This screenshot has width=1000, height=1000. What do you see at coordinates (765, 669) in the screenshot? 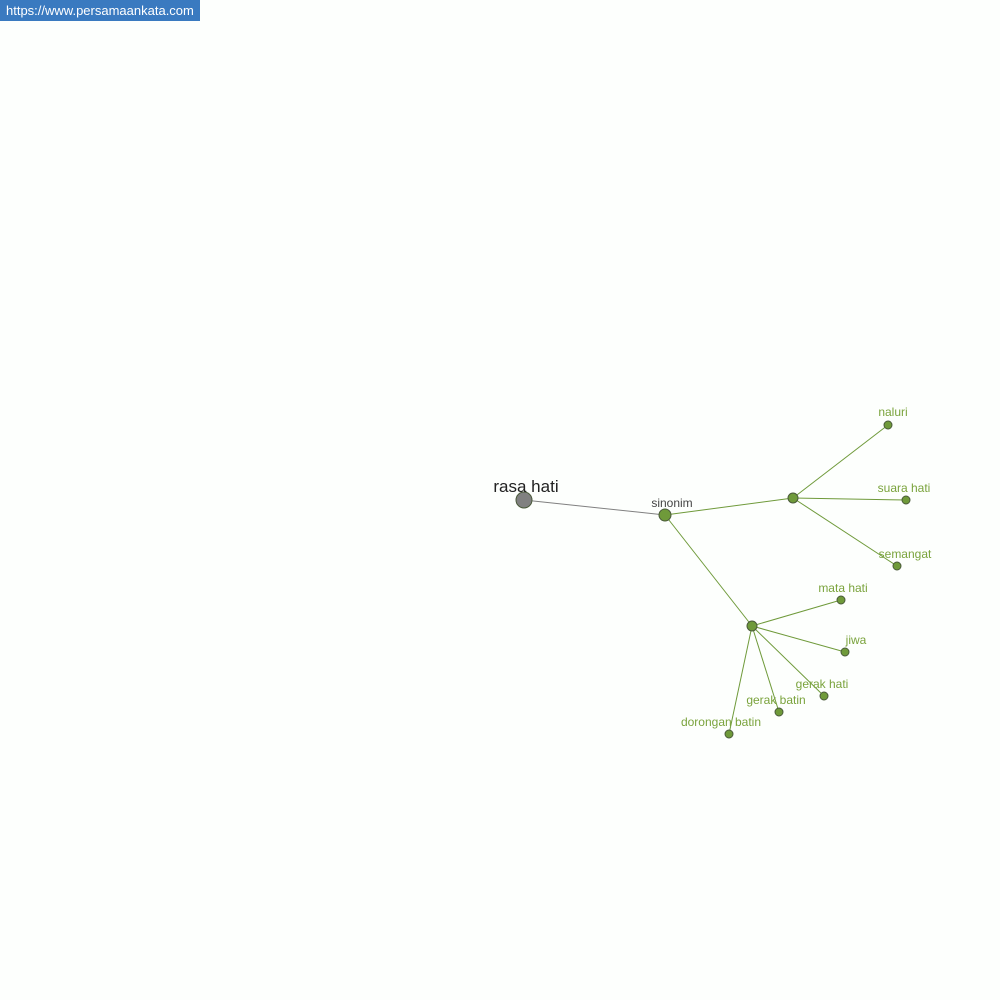
I see `edge-gerak-batin` at bounding box center [765, 669].